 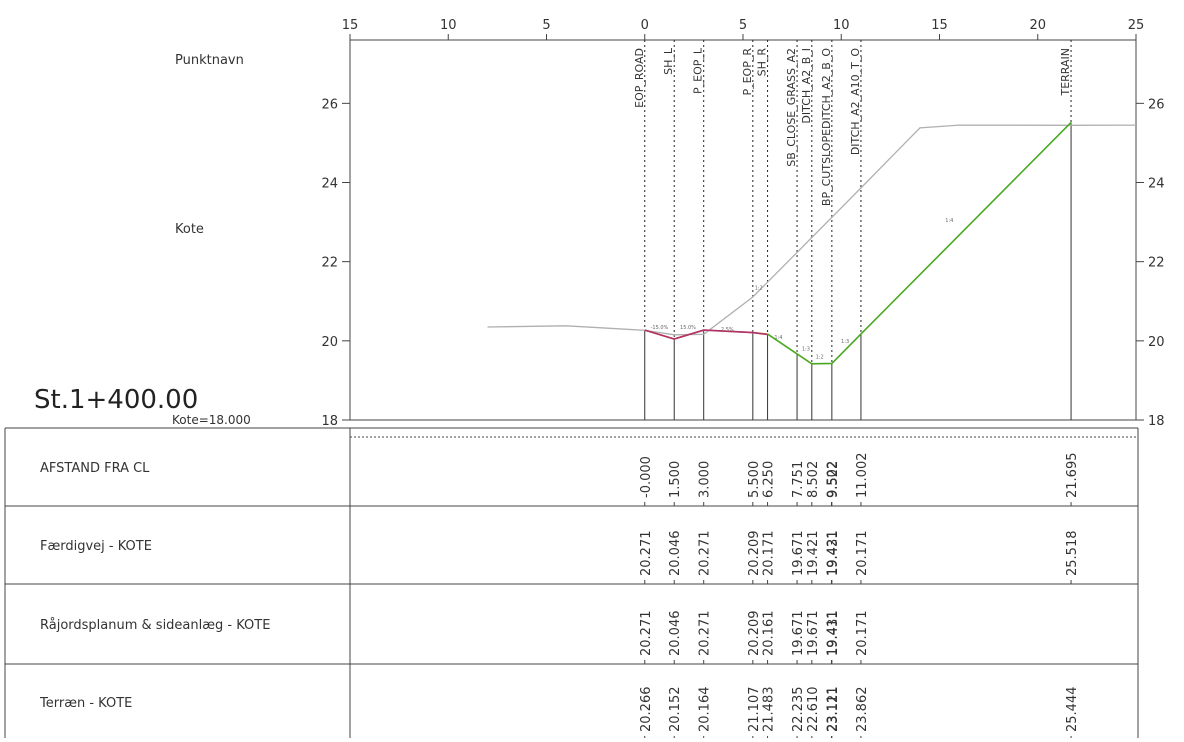 I want to click on y-tick-label-right: 26, so click(x=1156, y=104).